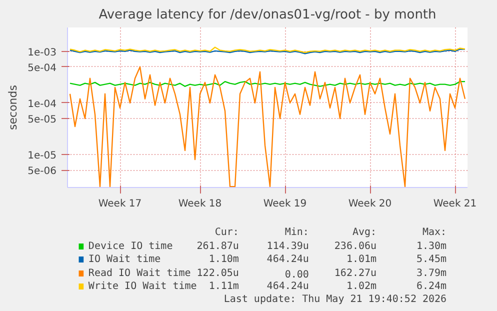 Image resolution: width=497 pixels, height=311 pixels. Describe the element at coordinates (223, 259) in the screenshot. I see `text: 1.10m` at that location.